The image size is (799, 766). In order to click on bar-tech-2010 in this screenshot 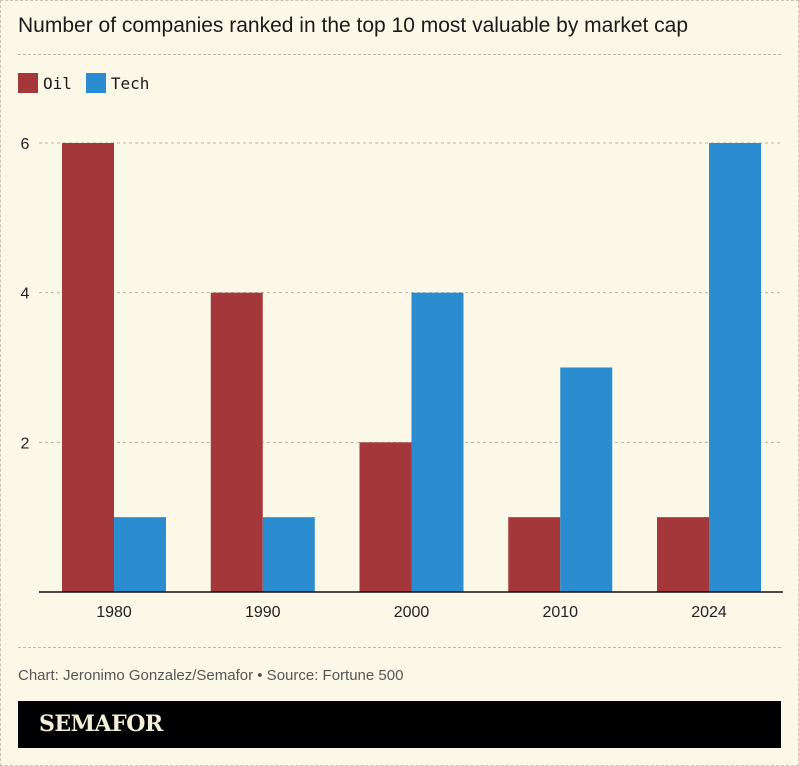, I will do `click(586, 479)`.